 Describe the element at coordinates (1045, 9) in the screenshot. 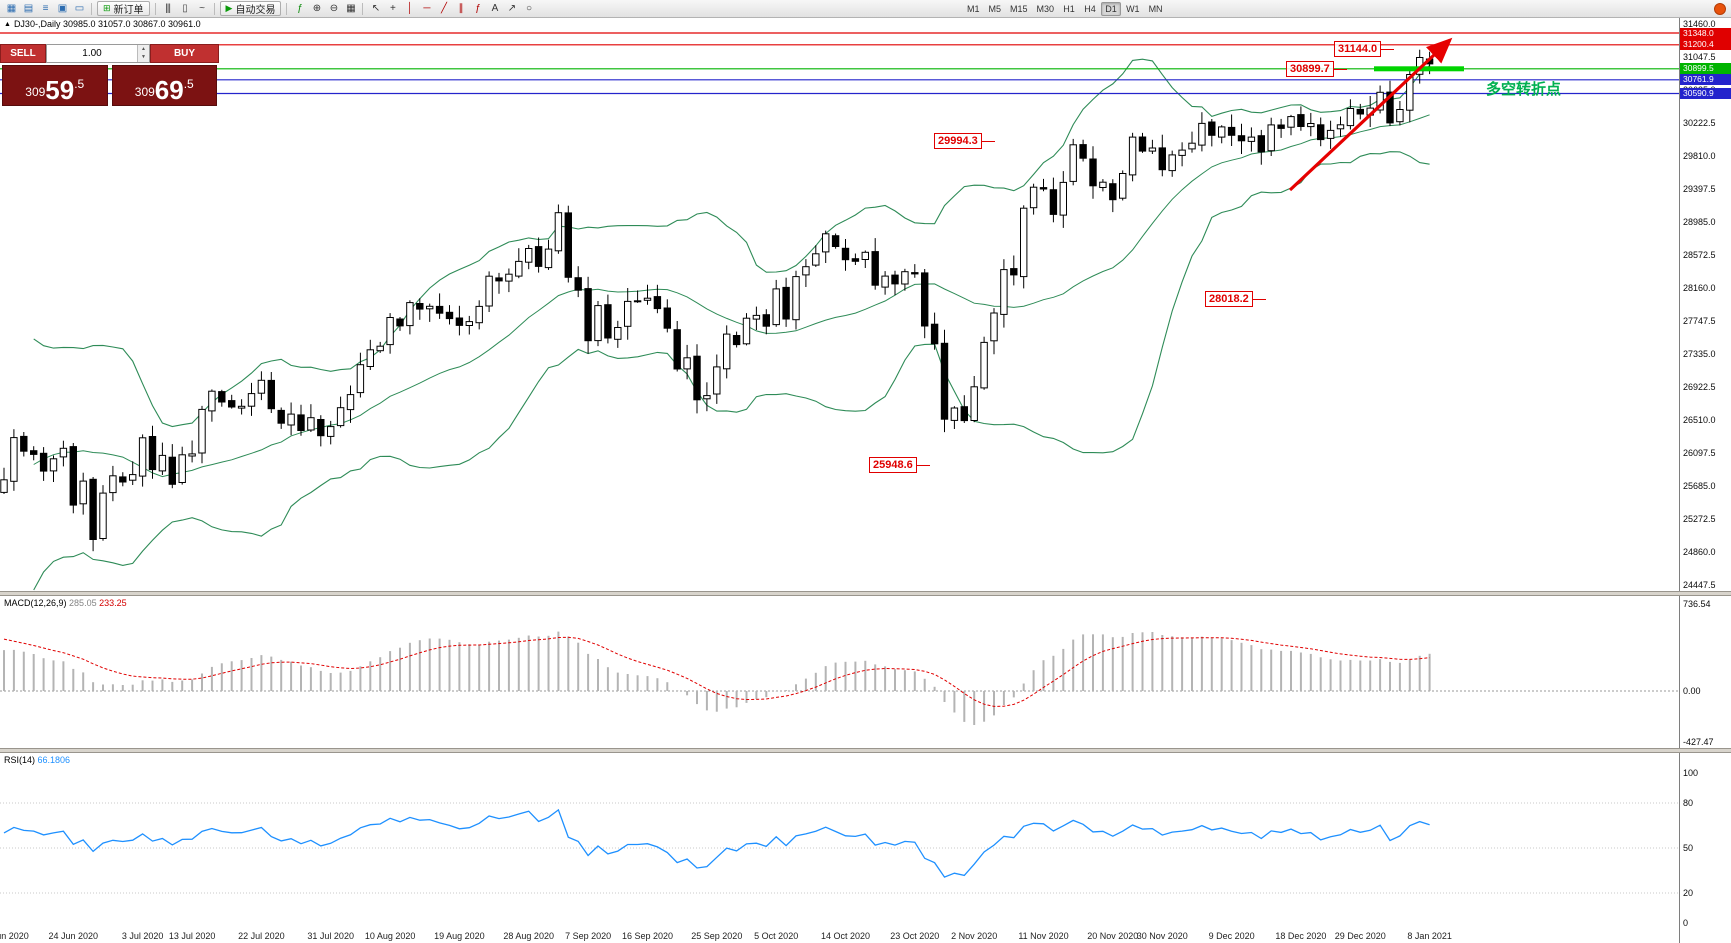

I see `timeframe-m30: M30` at that location.